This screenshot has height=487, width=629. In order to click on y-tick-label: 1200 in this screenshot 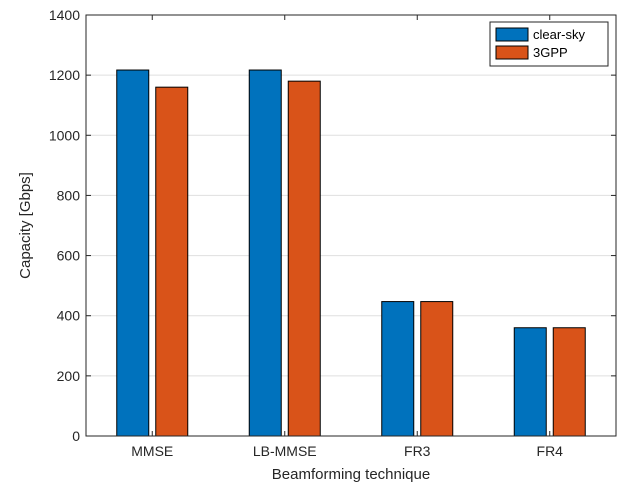, I will do `click(64, 75)`.